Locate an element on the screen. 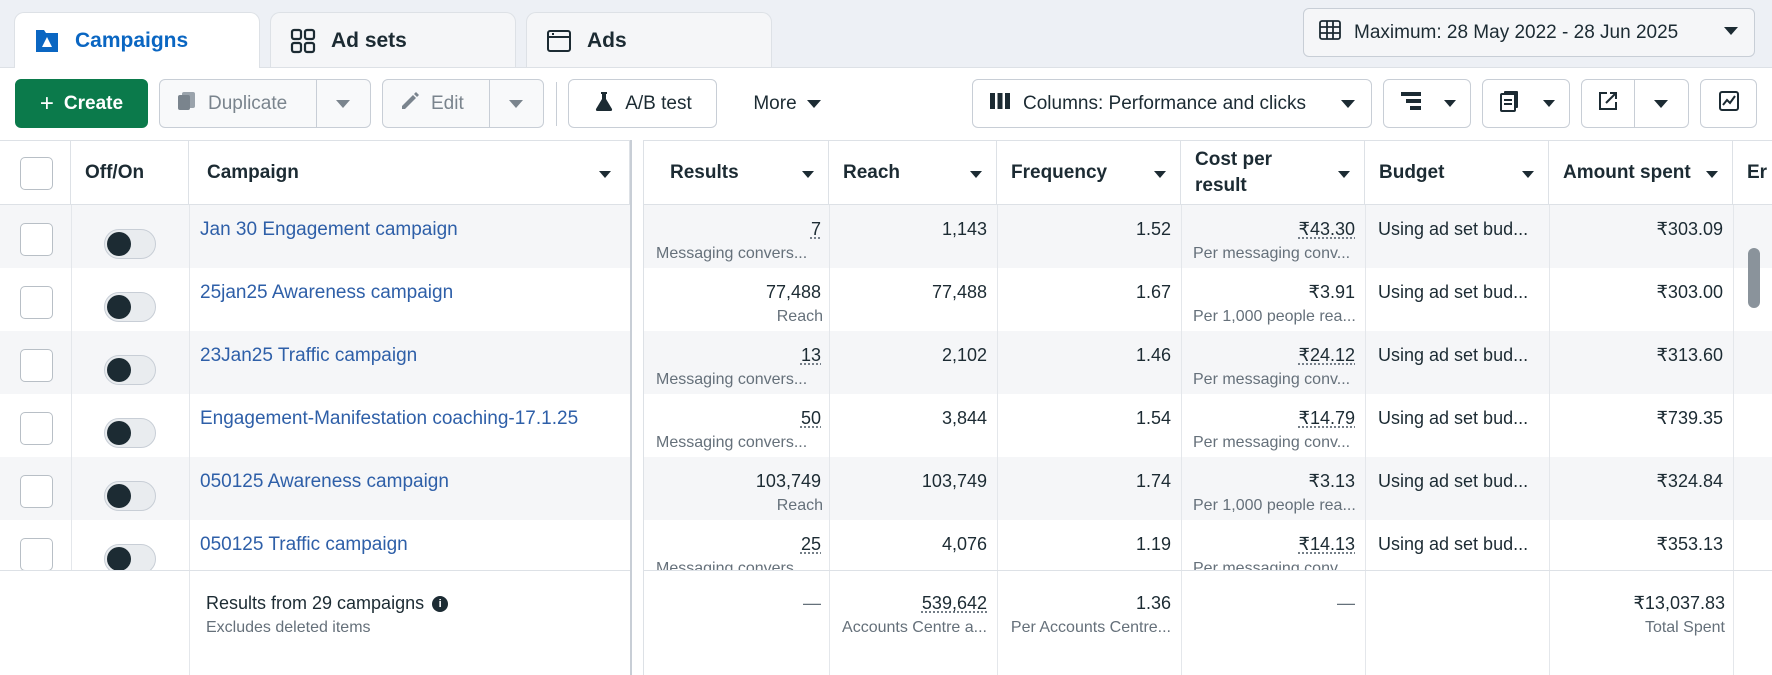  export-button-group is located at coordinates (1635, 103).